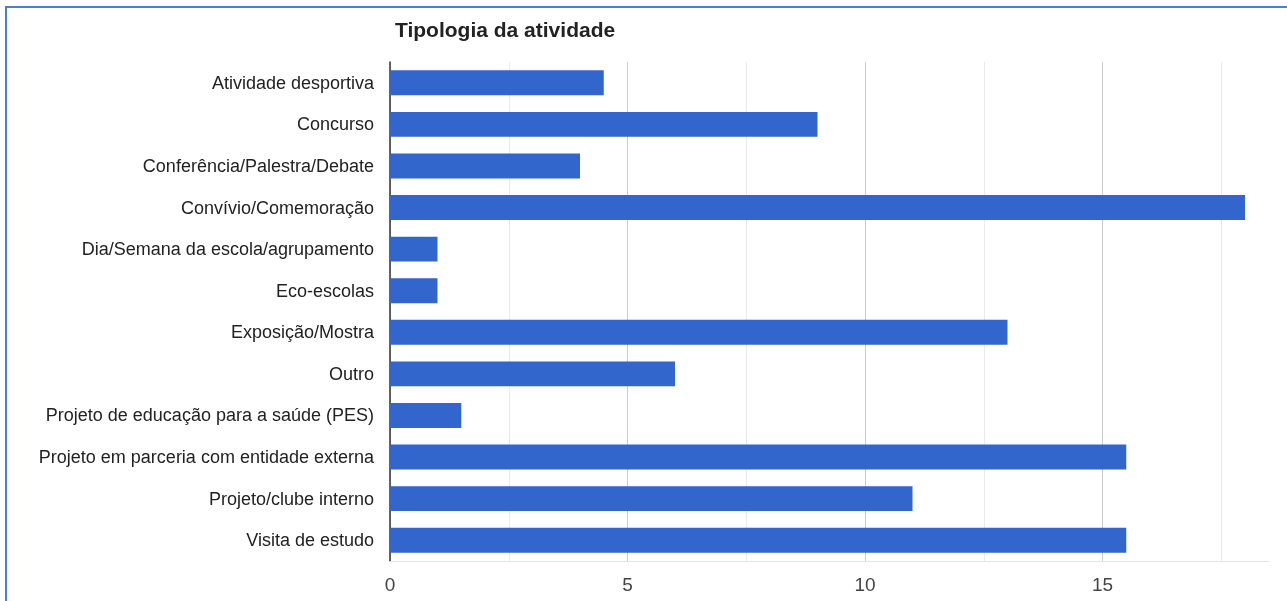 The height and width of the screenshot is (601, 1287). I want to click on chart-title: Tipologia da atividade, so click(505, 29).